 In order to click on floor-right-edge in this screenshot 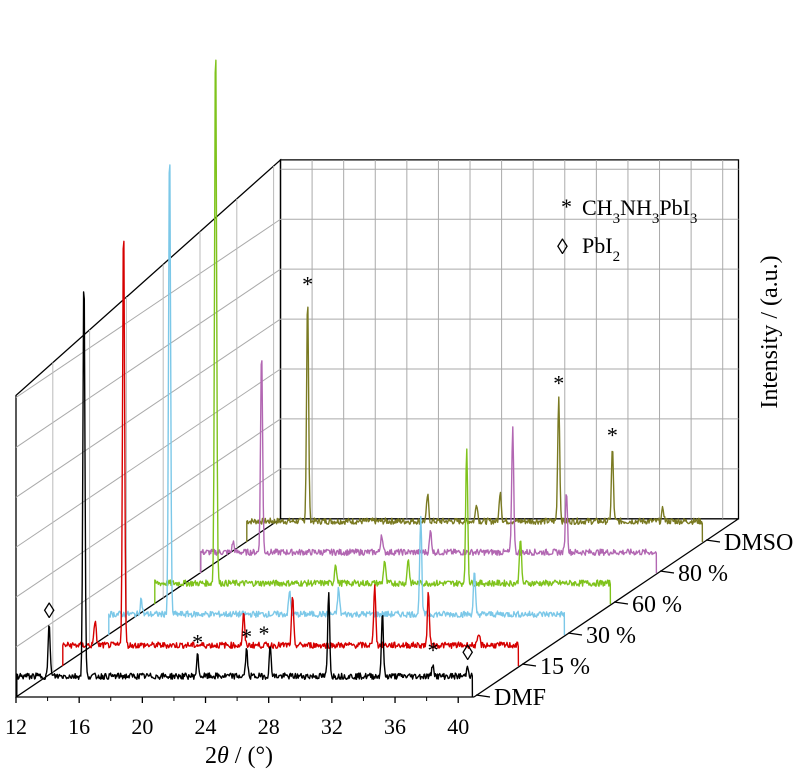, I will do `click(606, 608)`.